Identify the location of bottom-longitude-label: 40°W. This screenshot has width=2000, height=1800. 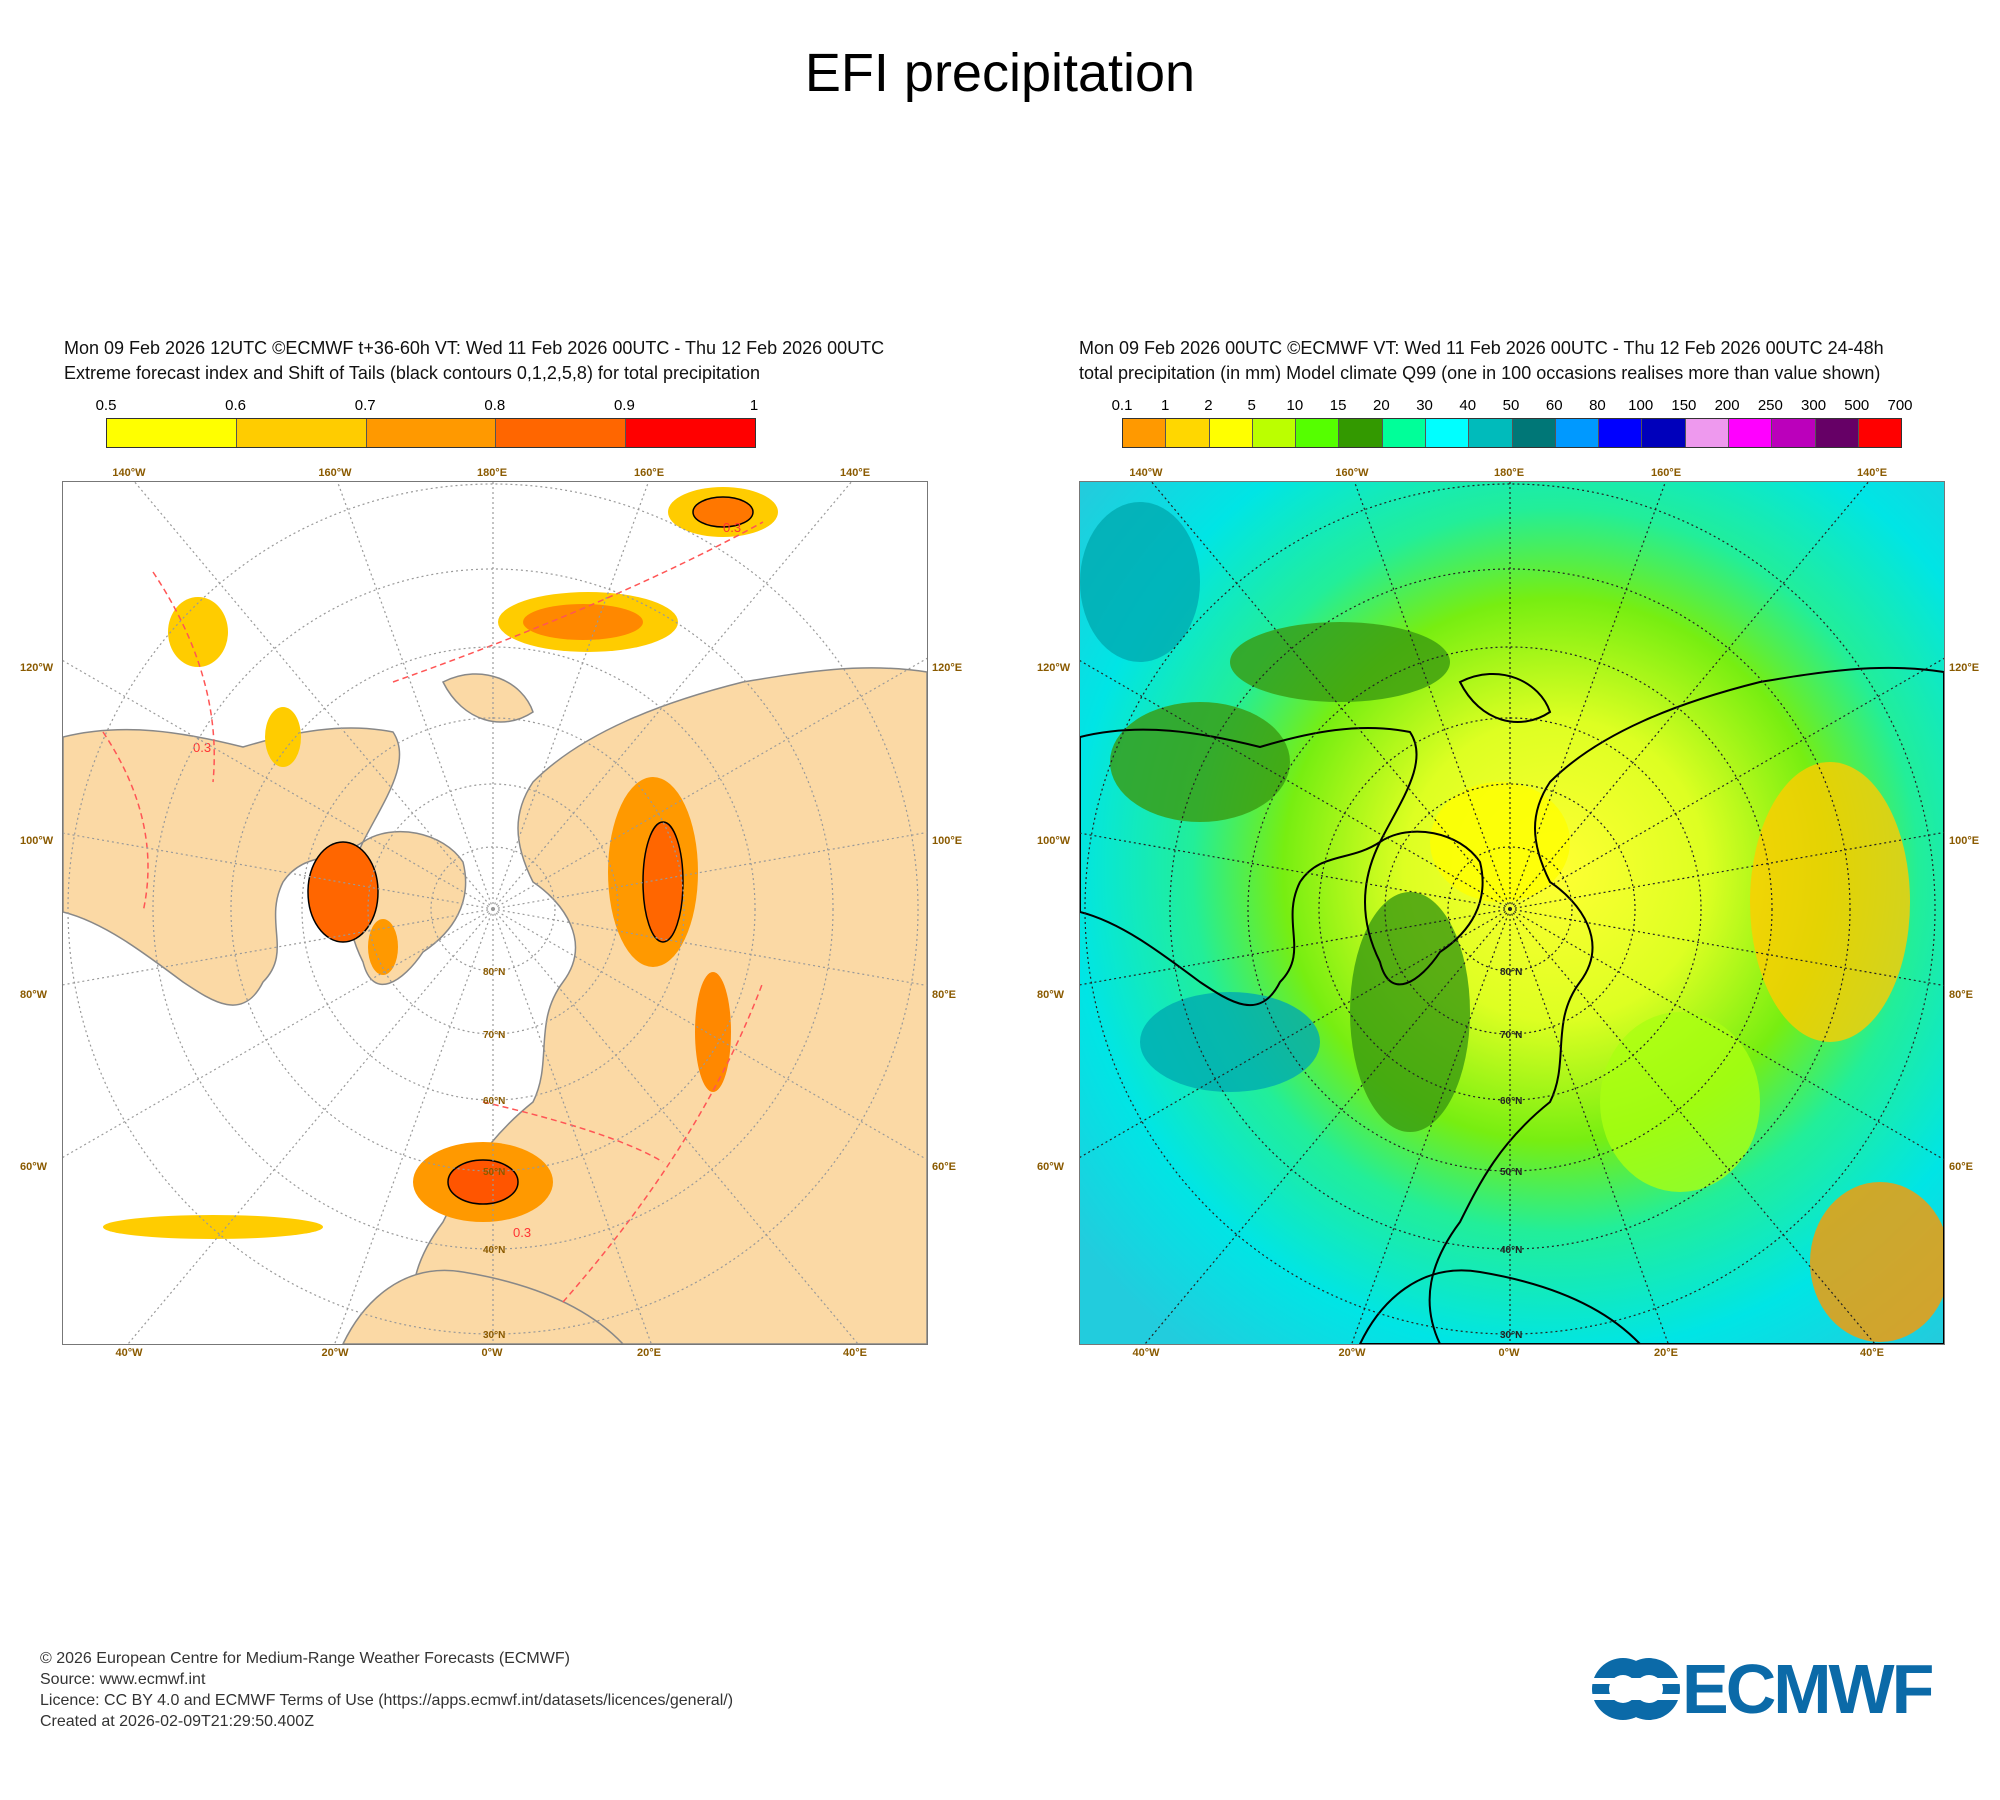
(129, 1353).